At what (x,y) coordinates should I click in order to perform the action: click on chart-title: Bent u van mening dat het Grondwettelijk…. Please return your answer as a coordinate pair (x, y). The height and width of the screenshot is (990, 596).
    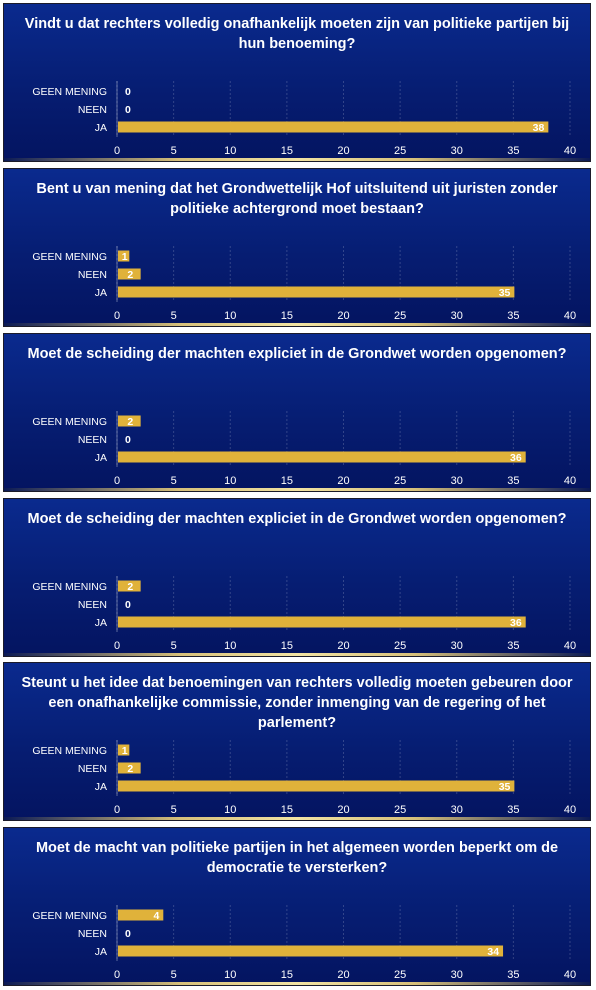
    Looking at the image, I should click on (297, 199).